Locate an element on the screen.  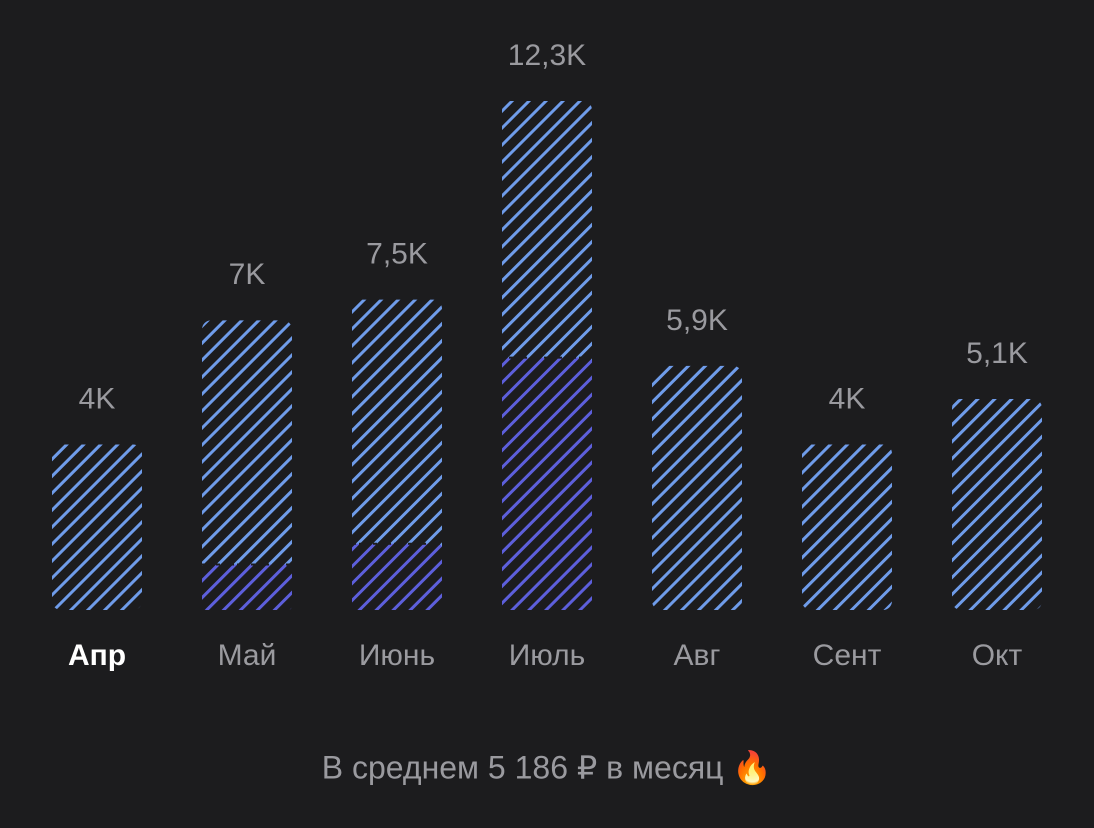
x-tick-label: Авг is located at coordinates (697, 655).